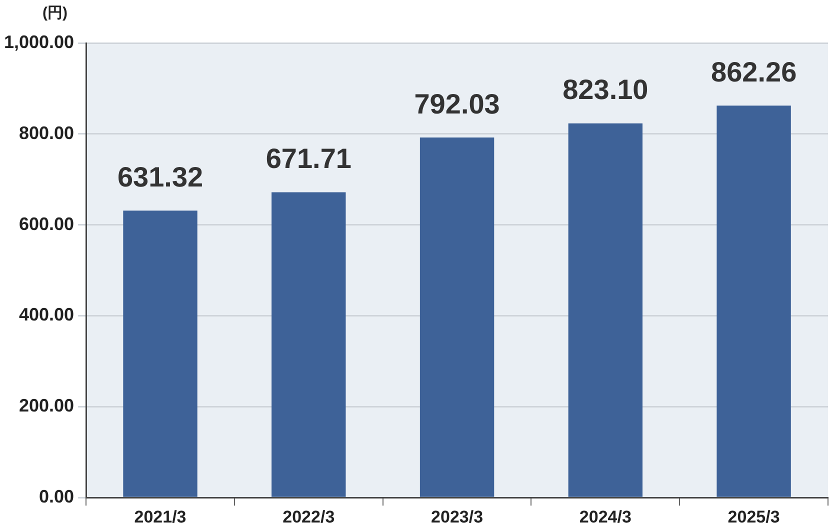  What do you see at coordinates (753, 72) in the screenshot?
I see `data-label: 862.26` at bounding box center [753, 72].